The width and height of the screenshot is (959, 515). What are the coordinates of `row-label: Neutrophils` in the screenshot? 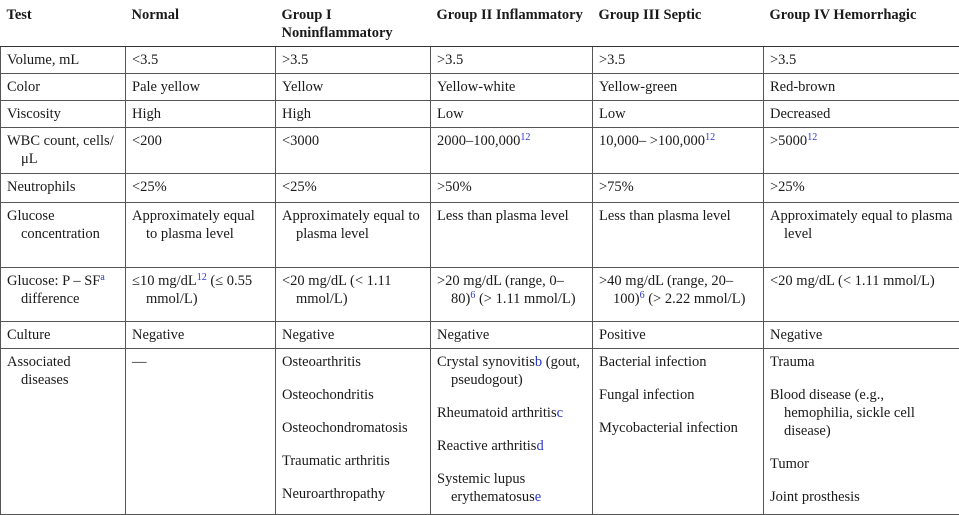 It's located at (63, 188).